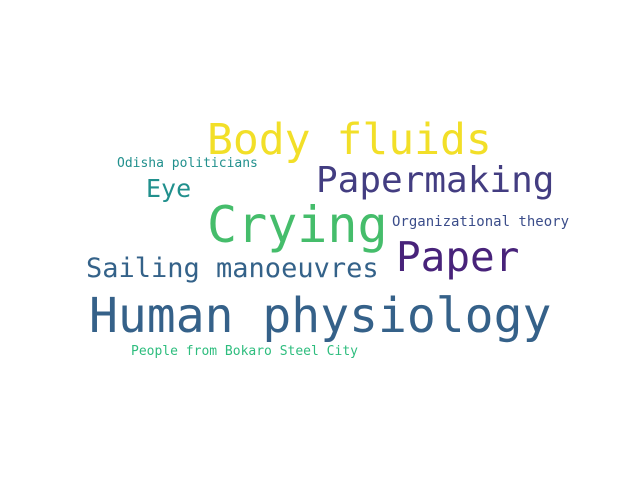 The image size is (640, 480). What do you see at coordinates (481, 222) in the screenshot?
I see `word-organizational-theory: Organizational theory` at bounding box center [481, 222].